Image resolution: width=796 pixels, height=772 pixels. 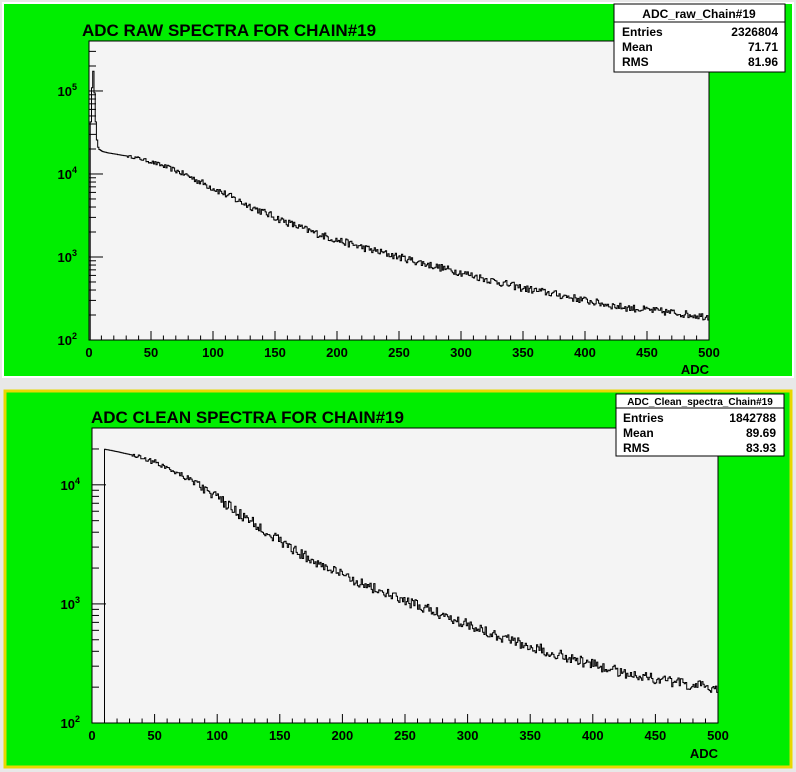 I want to click on raw-x-tick-label: 450, so click(x=647, y=352).